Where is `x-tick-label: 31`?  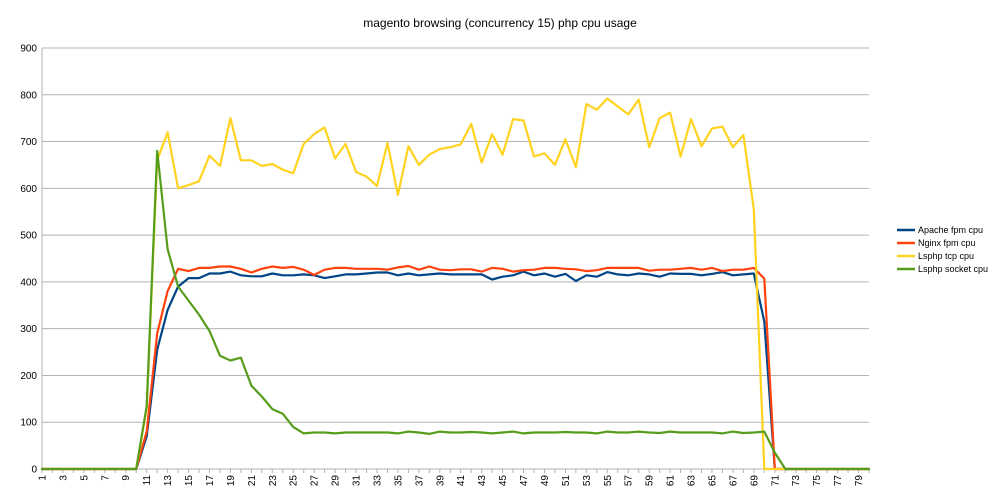 x-tick-label: 31 is located at coordinates (357, 481).